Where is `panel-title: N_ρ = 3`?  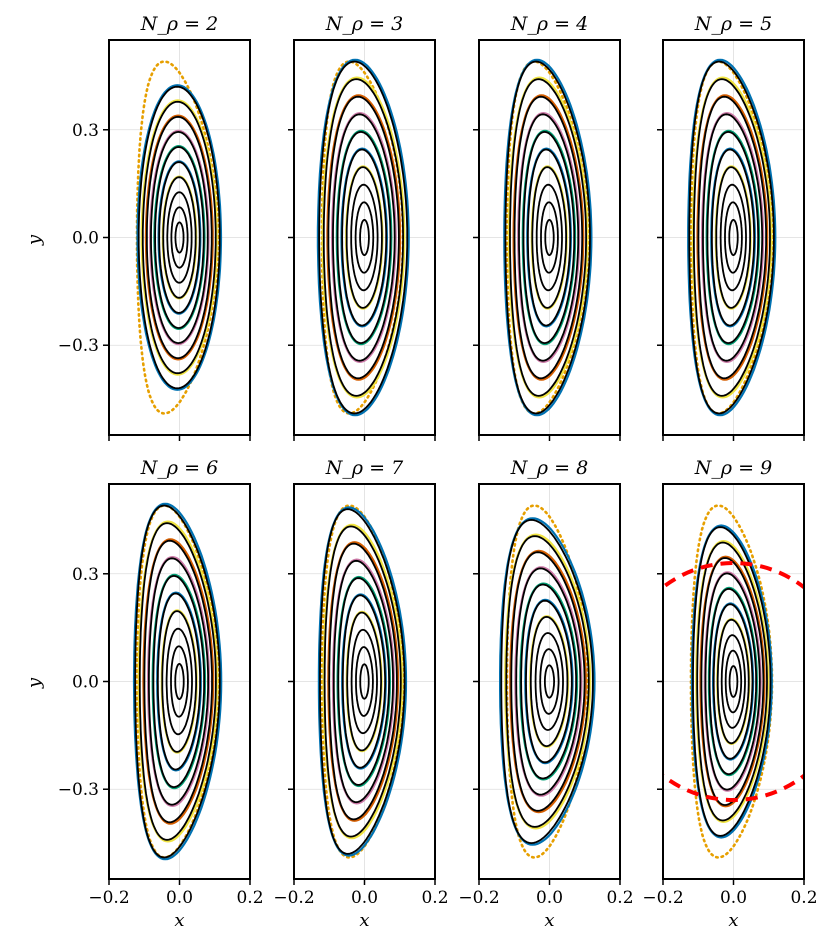 panel-title: N_ρ = 3 is located at coordinates (364, 24).